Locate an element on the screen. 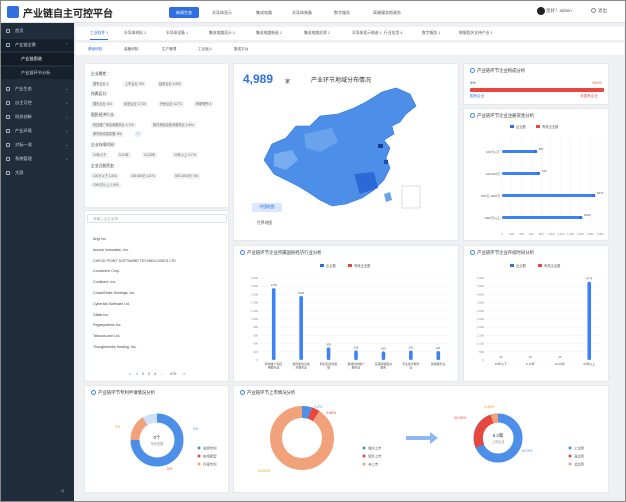 This screenshot has width=626, height=502. tab-7: 行业应用 4 is located at coordinates (393, 33).